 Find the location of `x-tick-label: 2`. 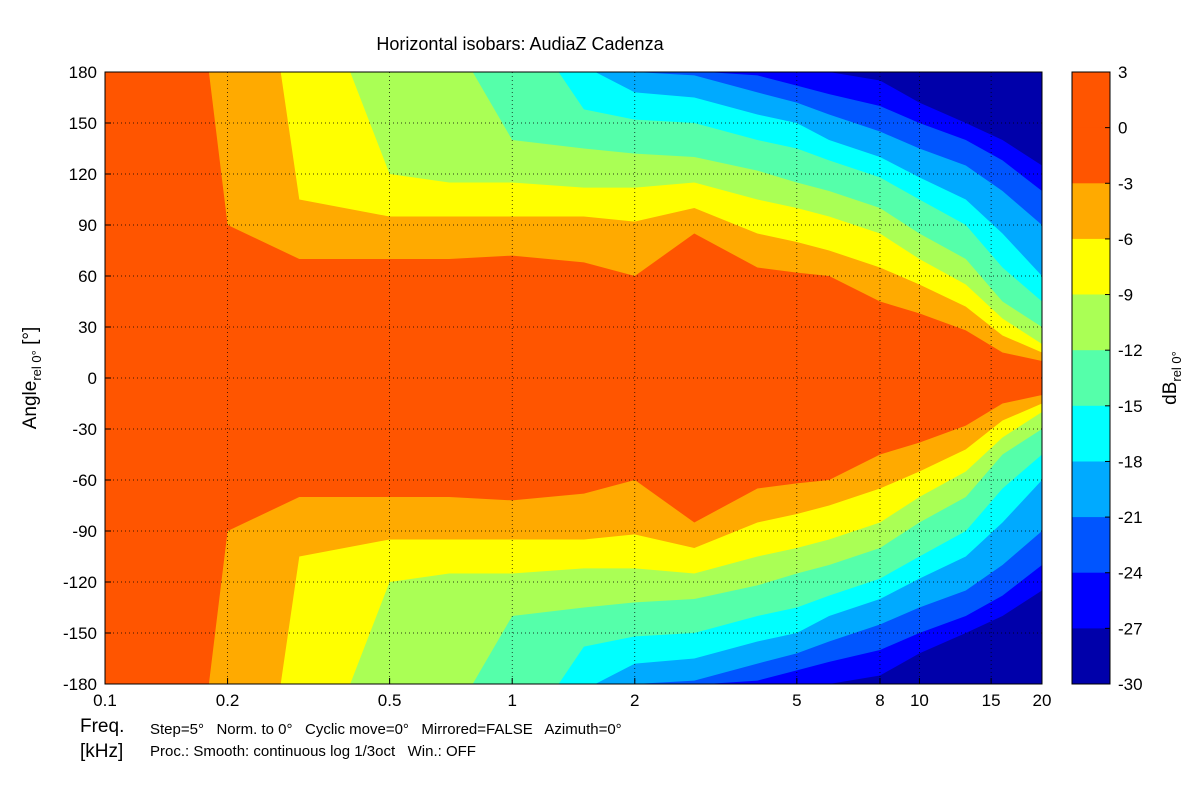

x-tick-label: 2 is located at coordinates (634, 700).